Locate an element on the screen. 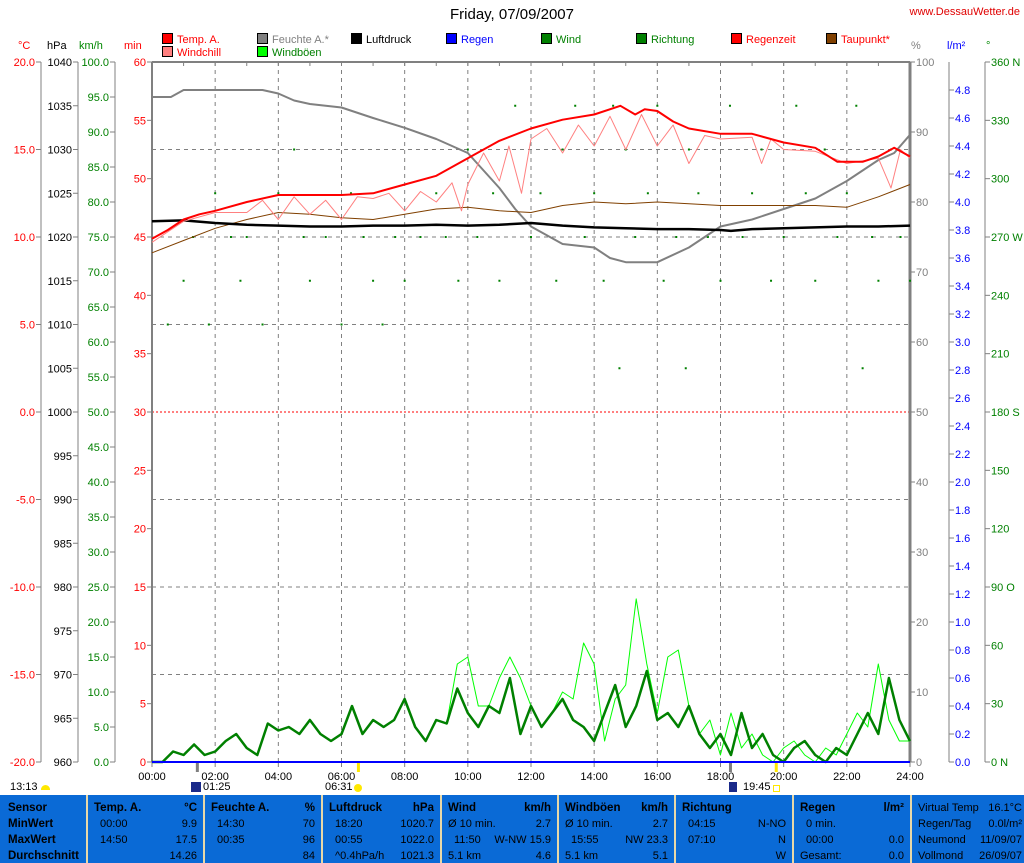 The image size is (1024, 863). series-luftdruck is located at coordinates (531, 226).